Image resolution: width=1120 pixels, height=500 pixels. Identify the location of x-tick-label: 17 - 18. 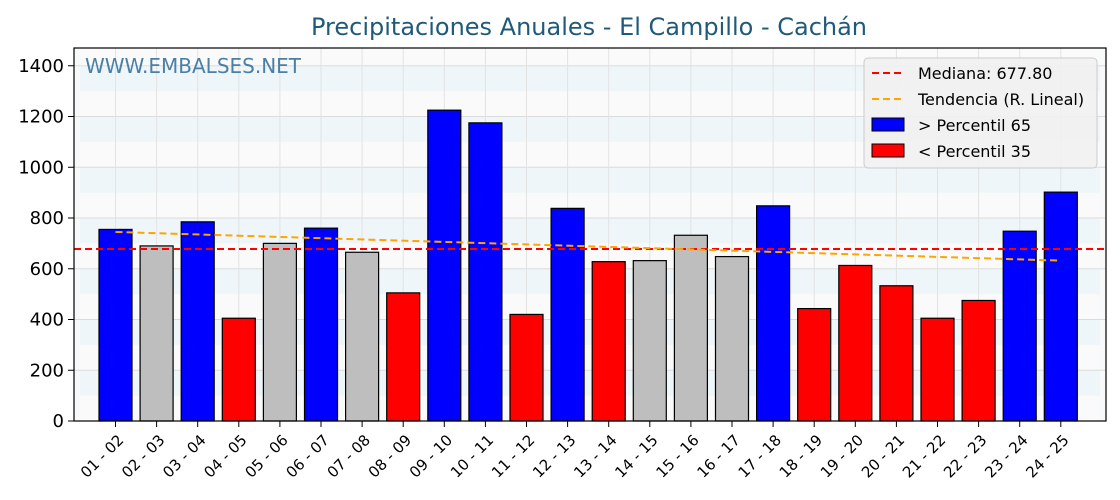
(760, 456).